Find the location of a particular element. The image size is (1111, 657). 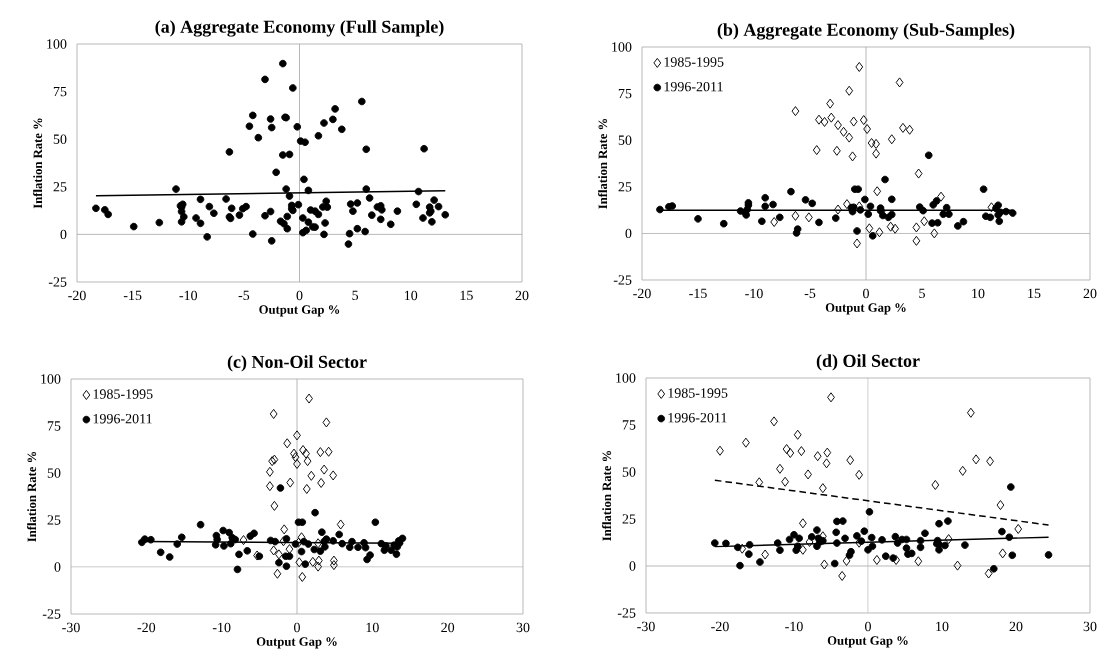

chart-title: (d) Oil Sector is located at coordinates (868, 362).